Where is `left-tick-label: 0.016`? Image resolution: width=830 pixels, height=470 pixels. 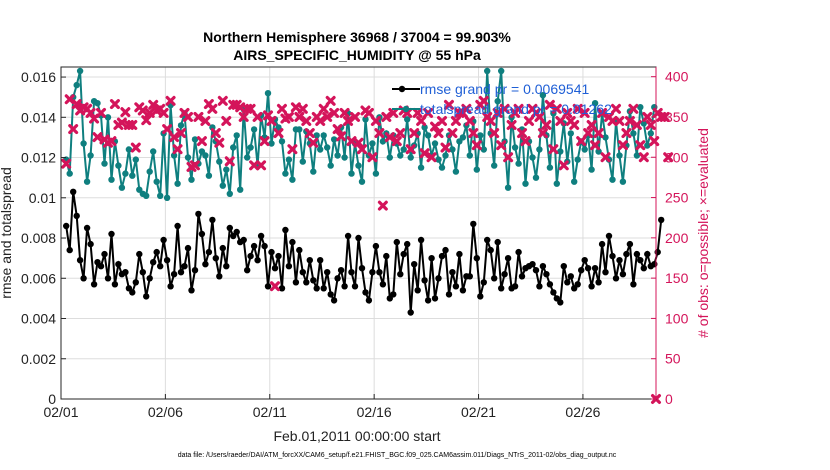
left-tick-label: 0.016 is located at coordinates (38, 77).